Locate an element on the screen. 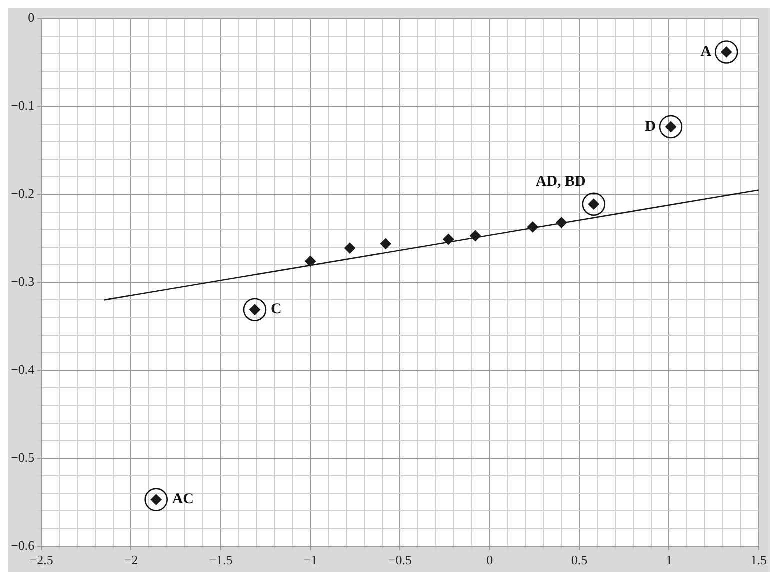 The image size is (778, 580). y-tick-label: −0.2 is located at coordinates (22, 194).